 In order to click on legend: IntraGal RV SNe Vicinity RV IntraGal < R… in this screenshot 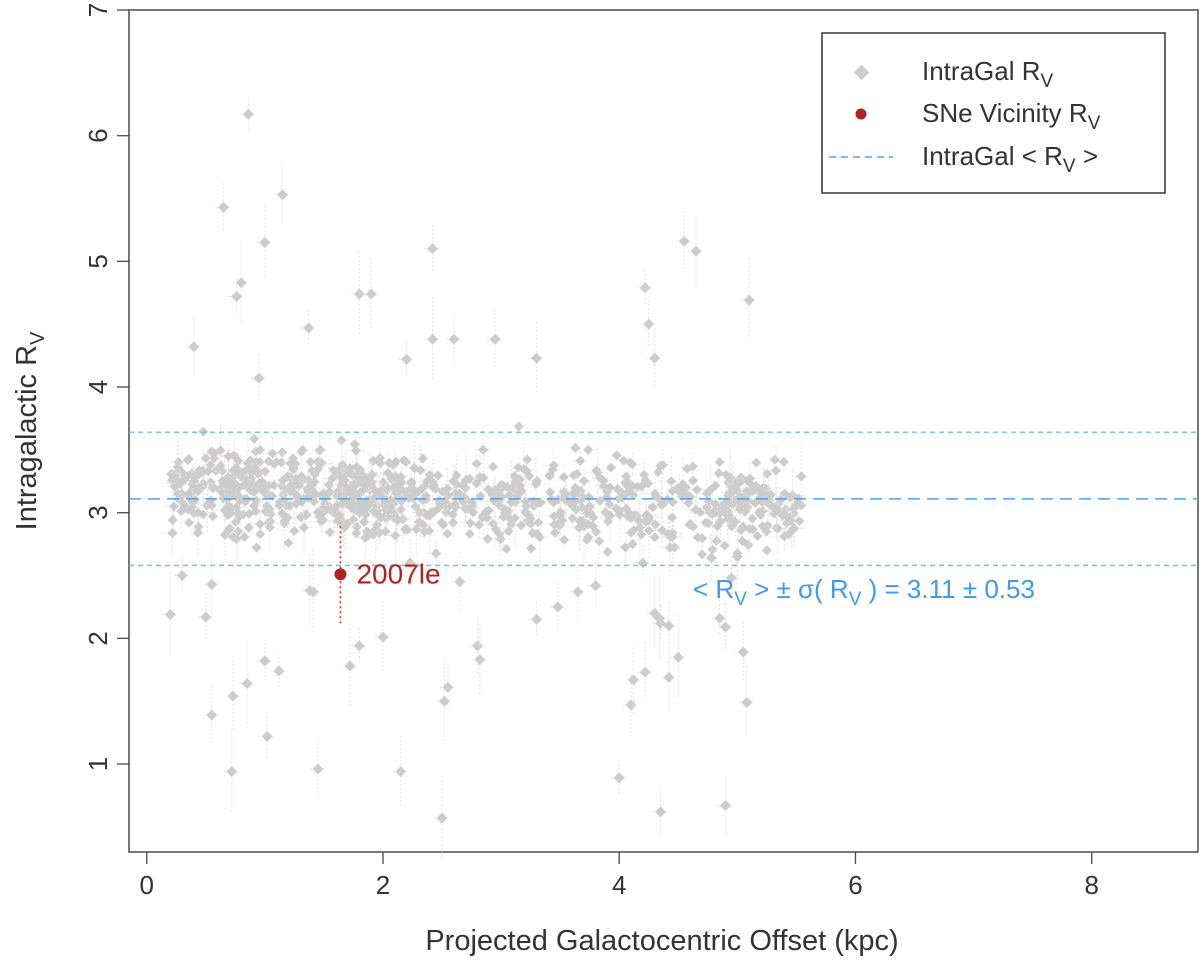, I will do `click(993, 113)`.